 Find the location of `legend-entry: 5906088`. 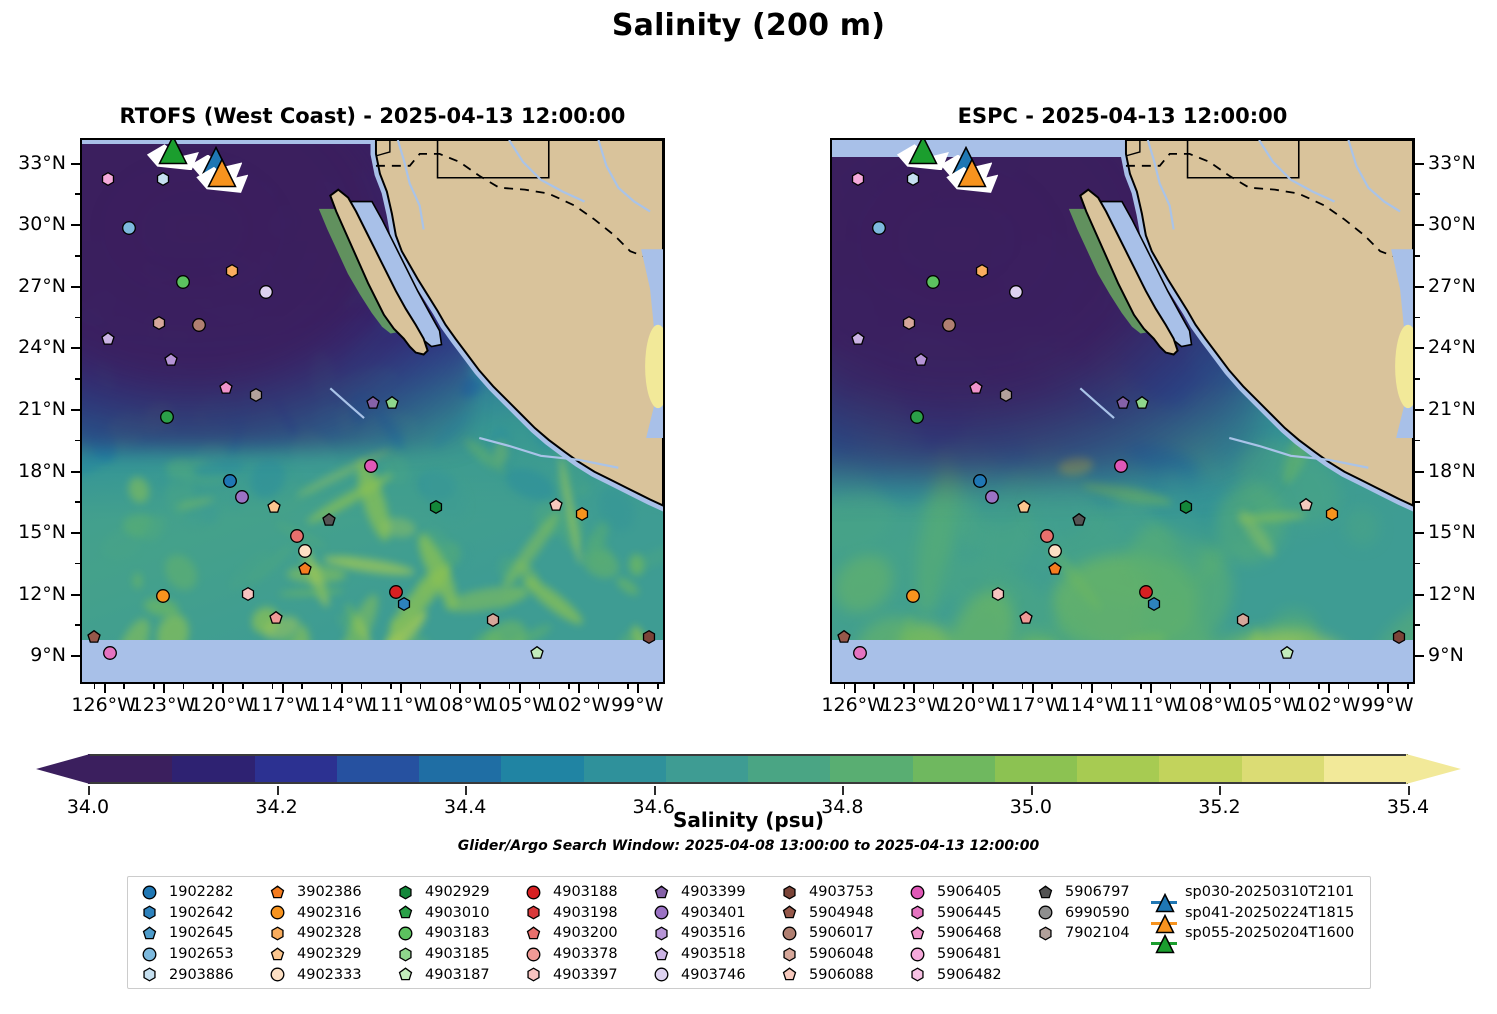

legend-entry: 5906088 is located at coordinates (838, 974).